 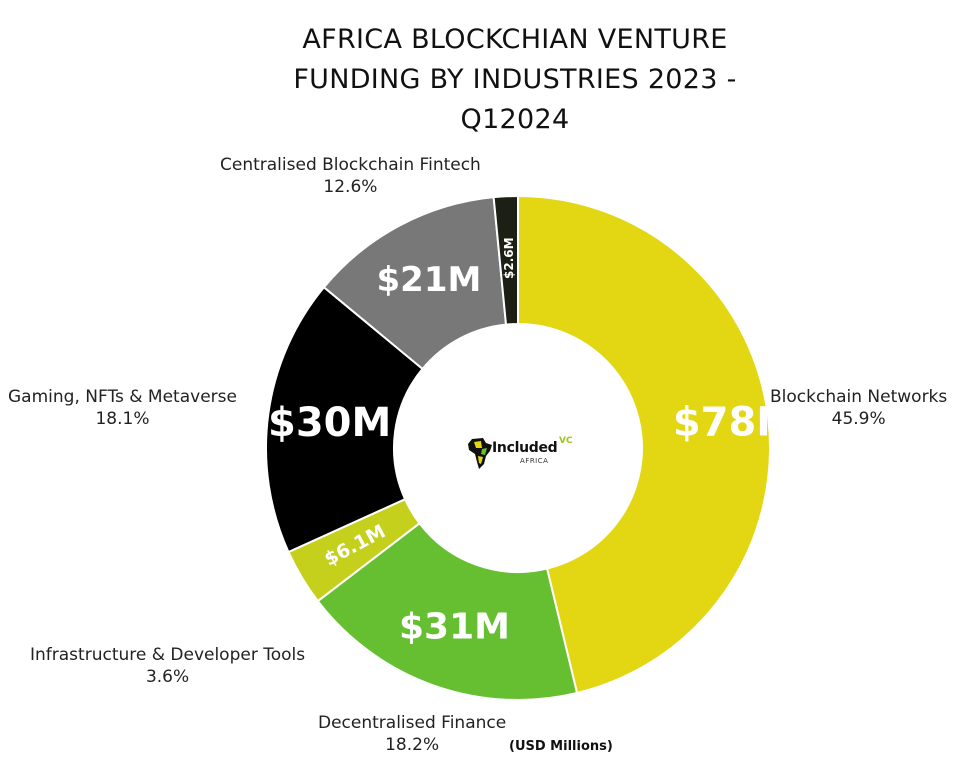 What do you see at coordinates (412, 745) in the screenshot?
I see `percent-label: 18.2%` at bounding box center [412, 745].